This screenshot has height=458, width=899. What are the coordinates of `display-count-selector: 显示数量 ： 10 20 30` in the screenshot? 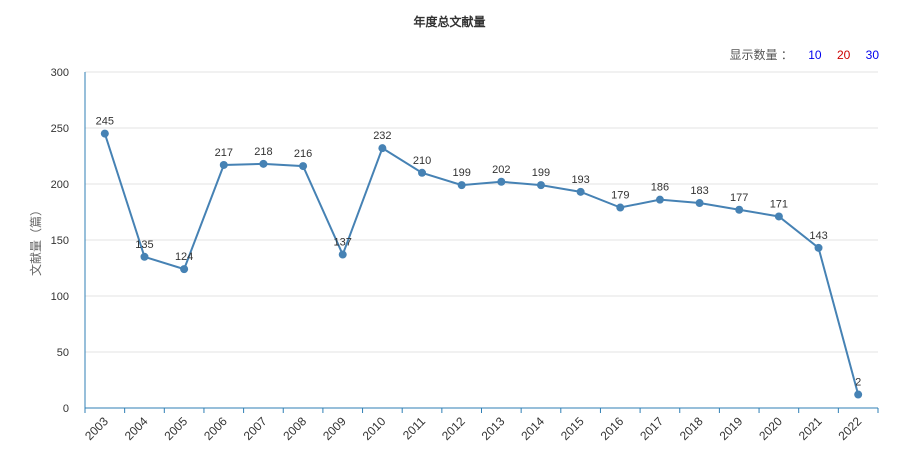 It's located at (804, 54).